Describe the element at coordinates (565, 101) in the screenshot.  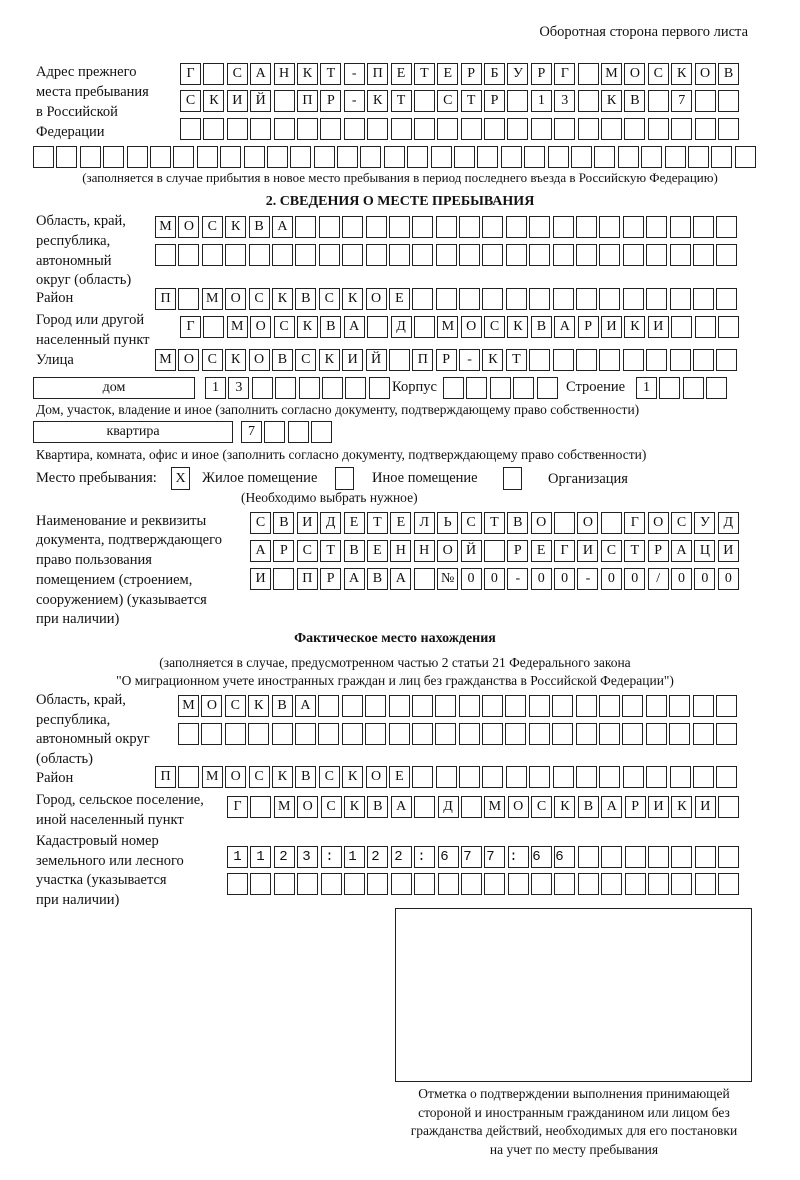
I see `char-cell: 3` at that location.